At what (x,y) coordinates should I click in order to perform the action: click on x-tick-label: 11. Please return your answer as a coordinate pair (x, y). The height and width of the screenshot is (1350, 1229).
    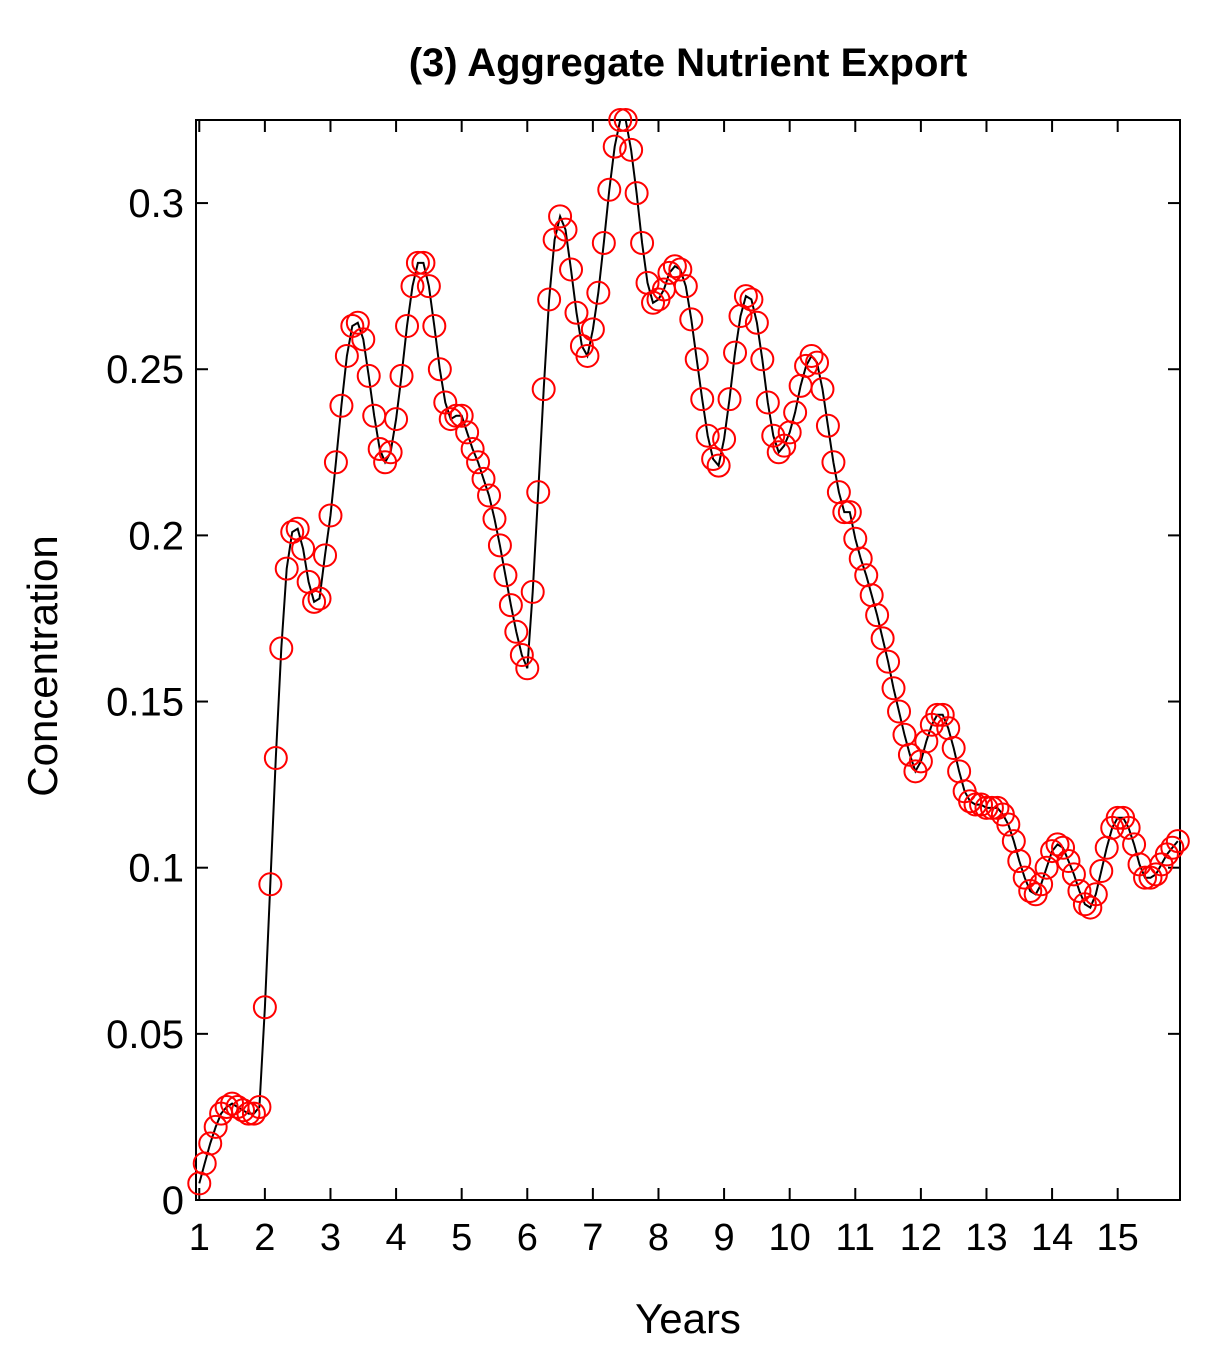
    Looking at the image, I should click on (855, 1238).